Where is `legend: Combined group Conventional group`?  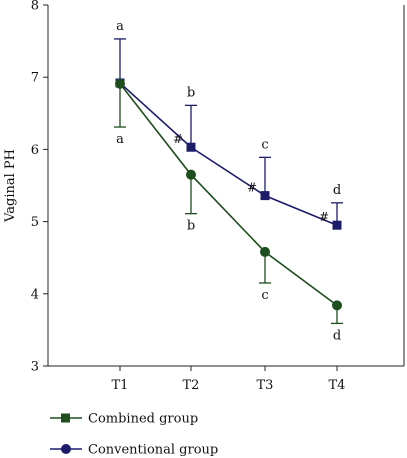 legend: Combined group Conventional group is located at coordinates (134, 435).